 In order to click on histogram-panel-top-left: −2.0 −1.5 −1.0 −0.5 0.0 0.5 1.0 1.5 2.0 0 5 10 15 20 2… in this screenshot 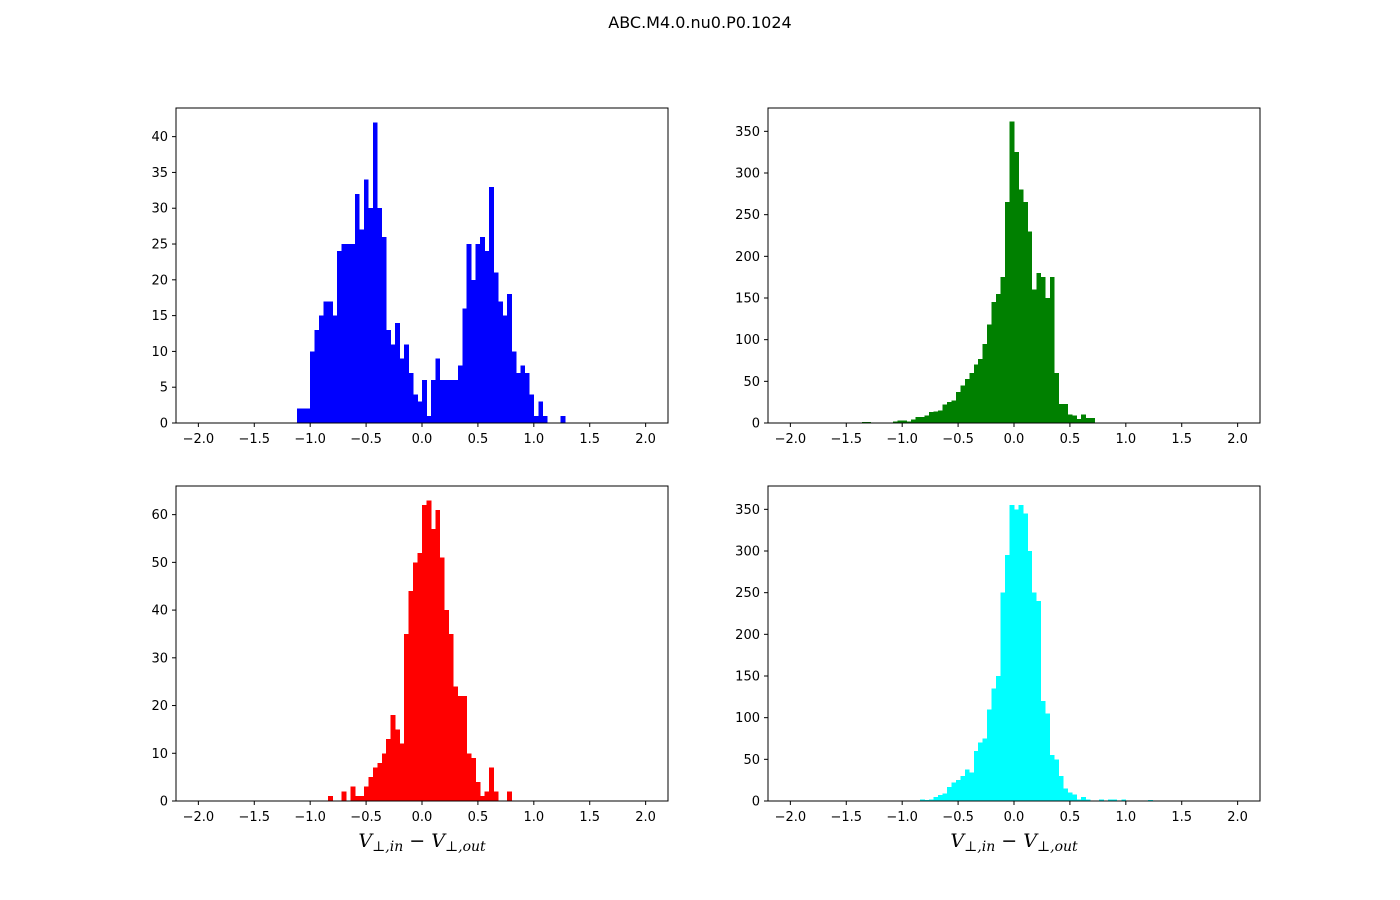, I will do `click(410, 277)`.